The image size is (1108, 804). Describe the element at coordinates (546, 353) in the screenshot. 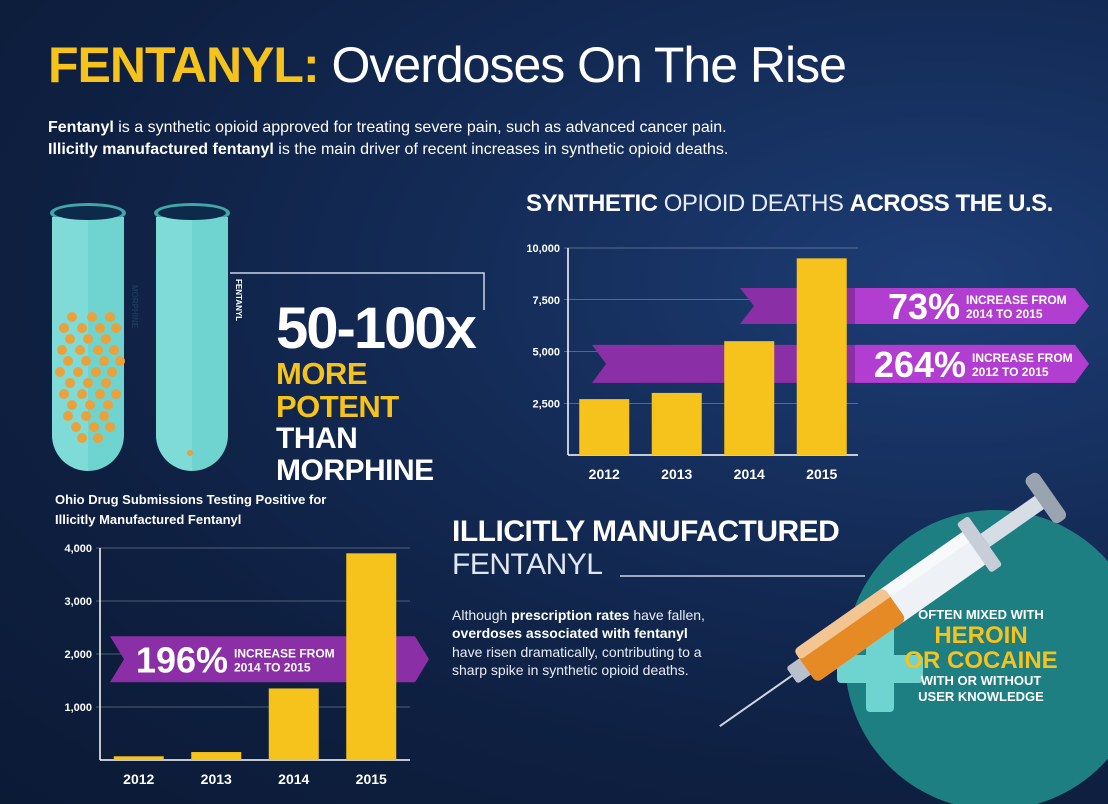

I see `y-tick-label: 5,000` at that location.